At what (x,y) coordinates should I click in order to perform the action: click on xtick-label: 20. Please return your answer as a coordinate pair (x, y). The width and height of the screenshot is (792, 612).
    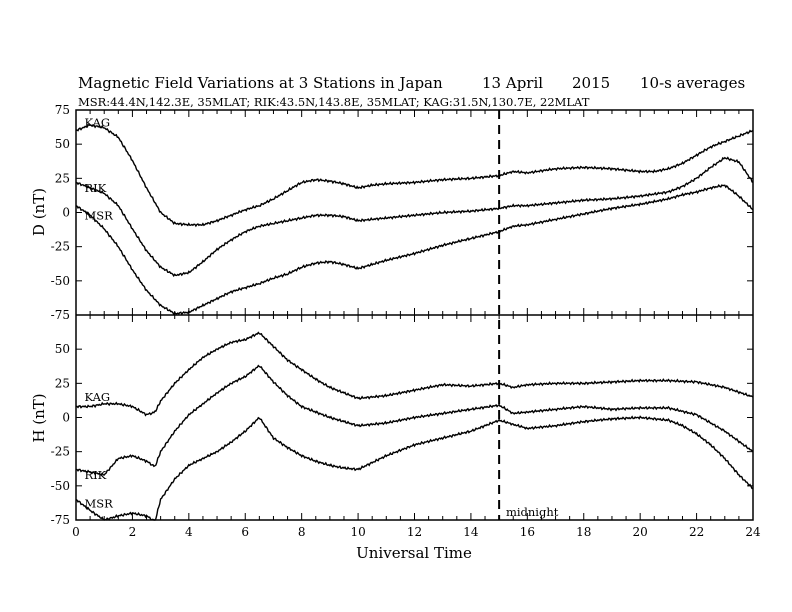
    Looking at the image, I should click on (640, 532).